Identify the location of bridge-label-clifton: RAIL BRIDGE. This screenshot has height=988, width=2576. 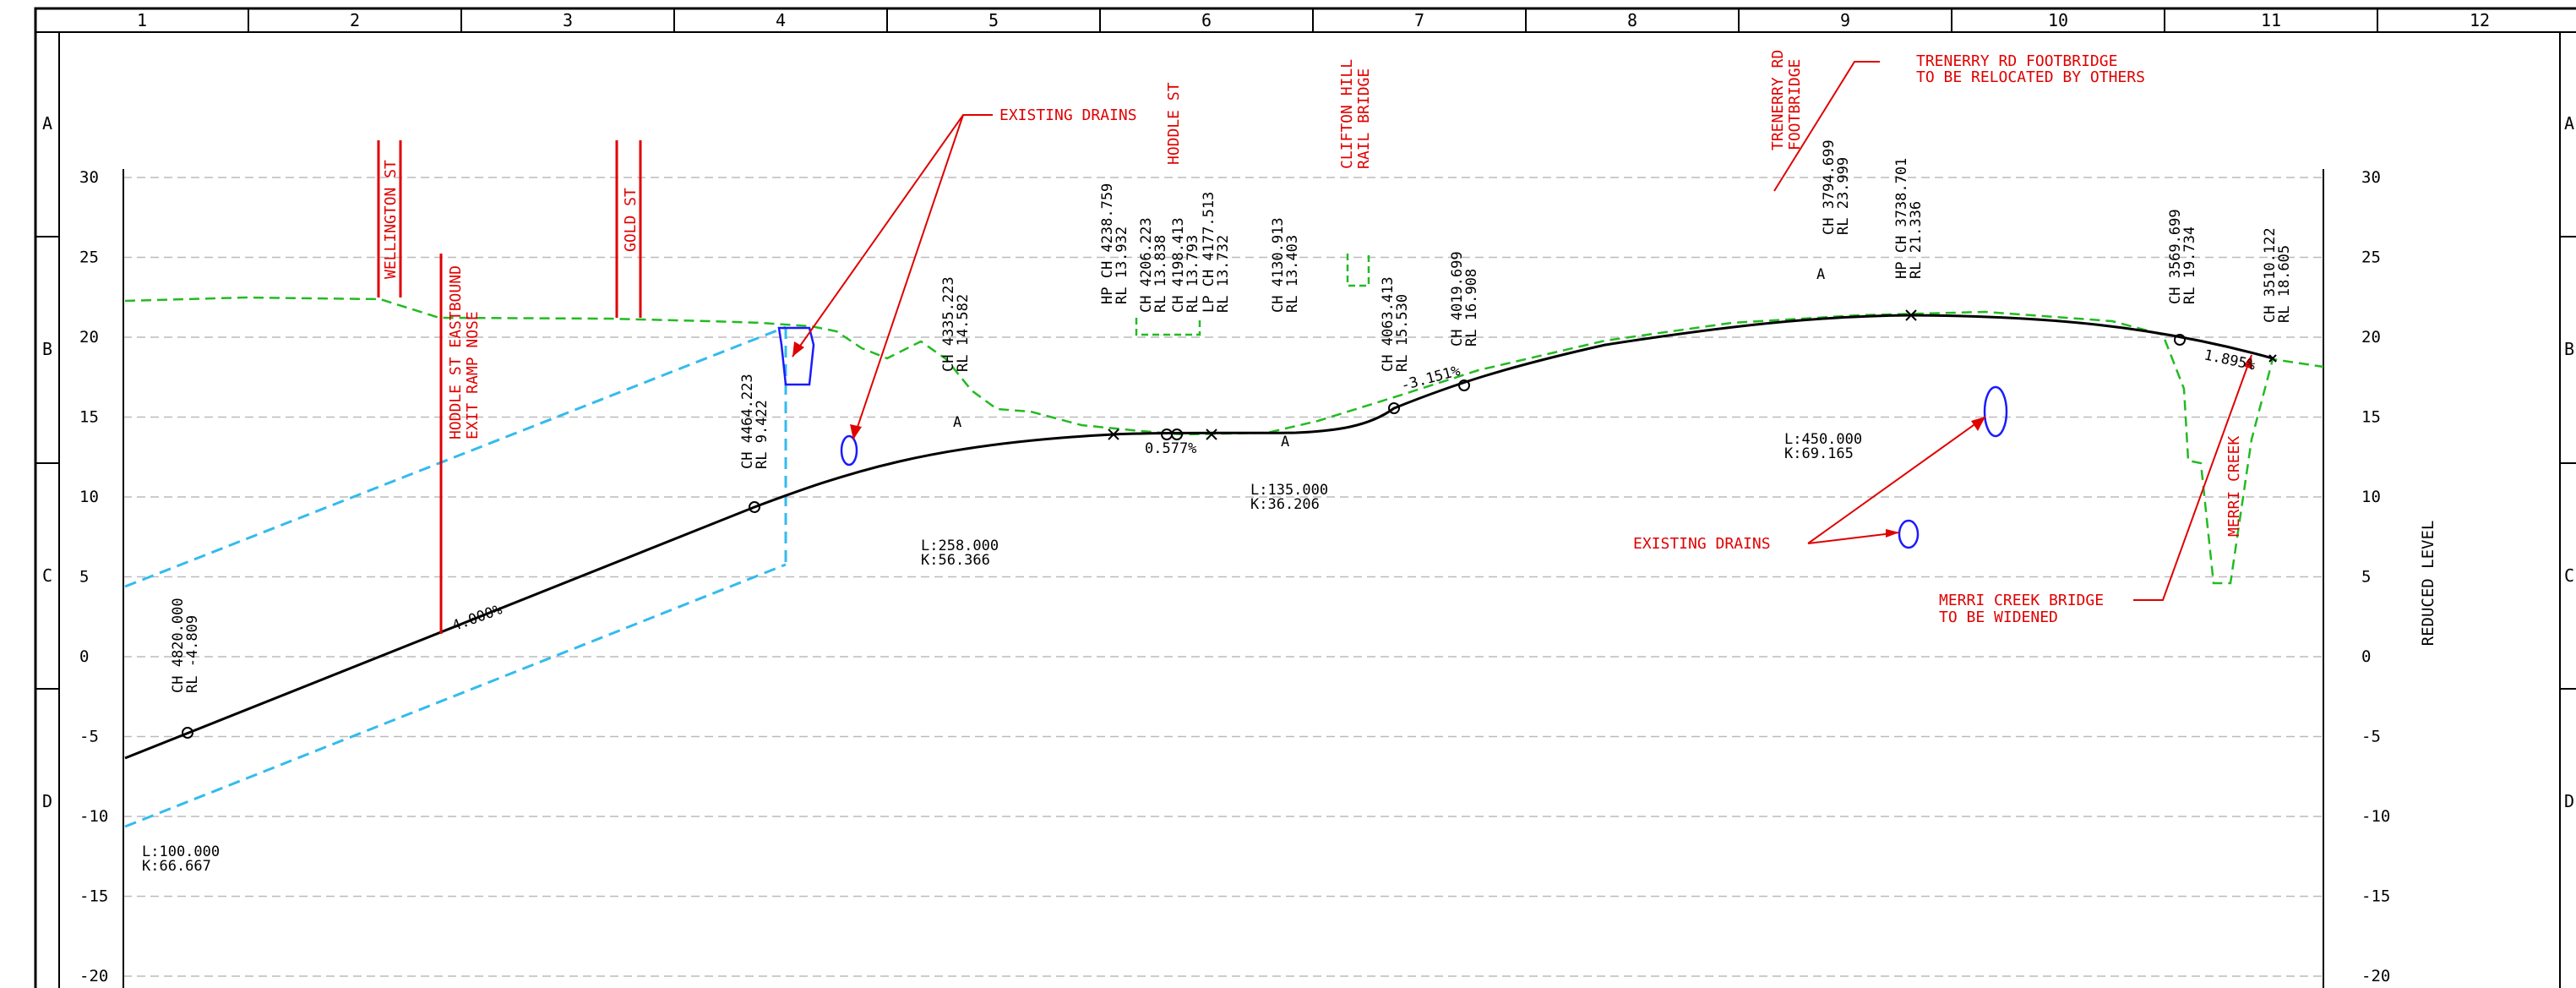
(1364, 118).